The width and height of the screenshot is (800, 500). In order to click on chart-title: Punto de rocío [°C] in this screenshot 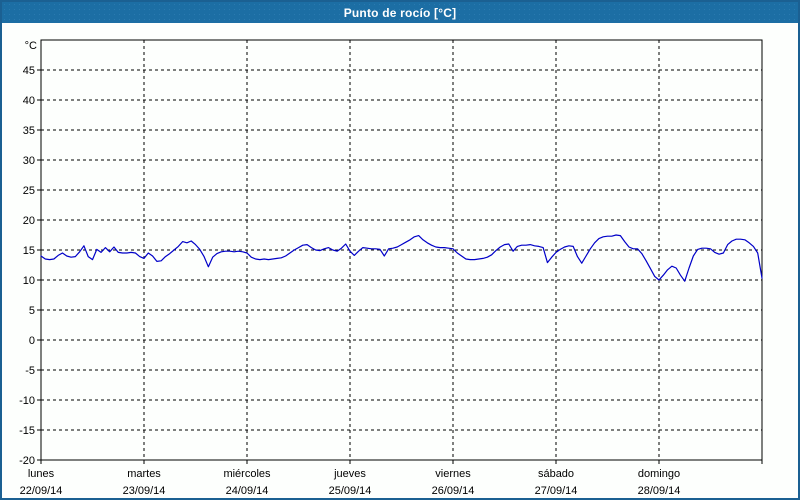, I will do `click(400, 12)`.